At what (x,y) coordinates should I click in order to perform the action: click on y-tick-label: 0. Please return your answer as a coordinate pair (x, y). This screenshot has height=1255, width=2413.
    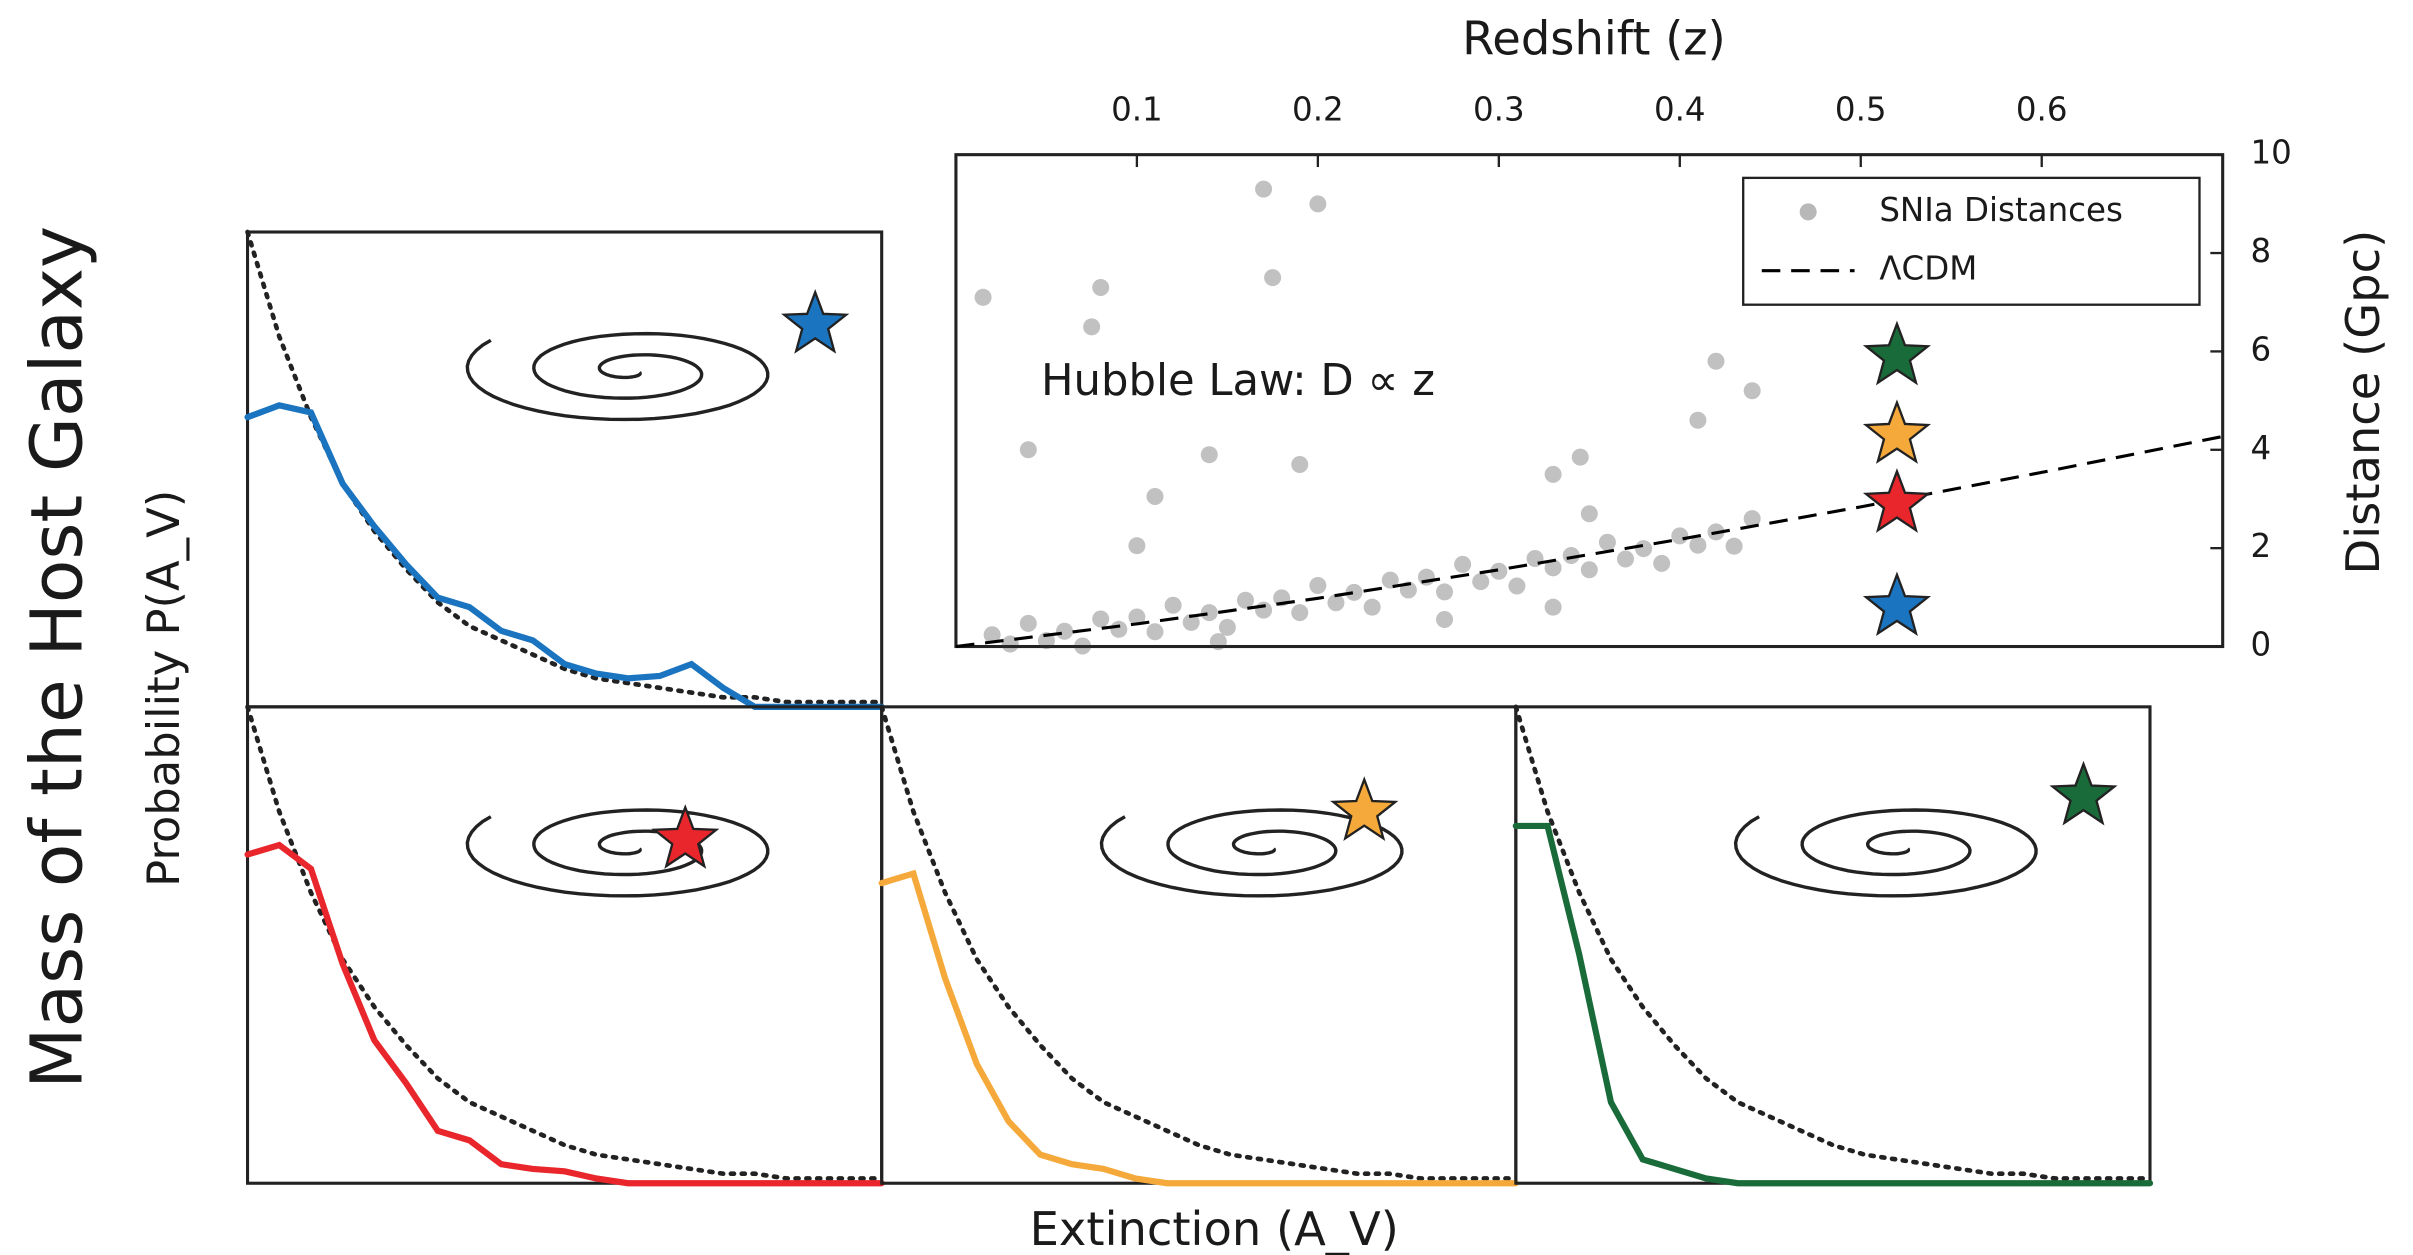
    Looking at the image, I should click on (2261, 645).